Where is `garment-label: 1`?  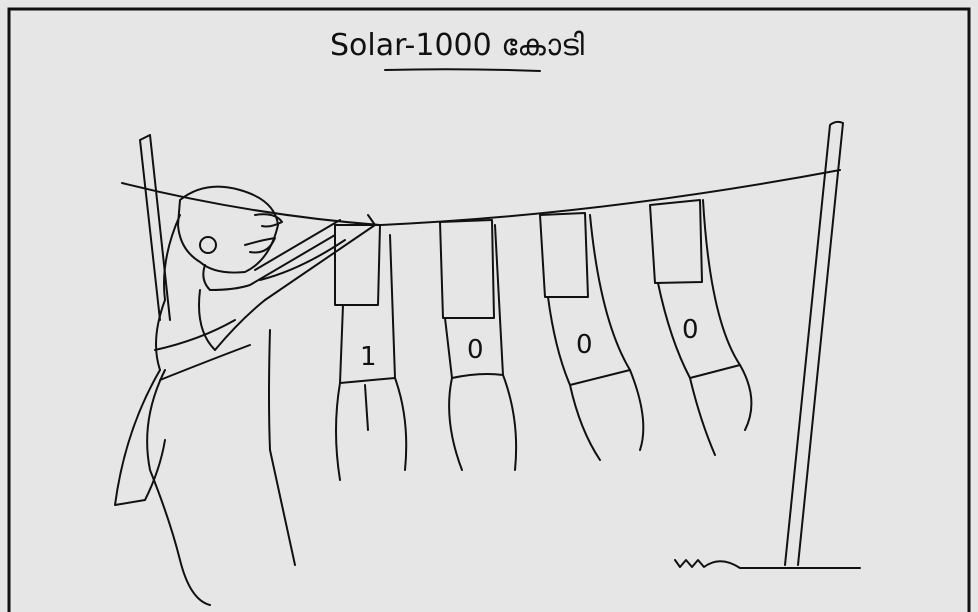 garment-label: 1 is located at coordinates (368, 357).